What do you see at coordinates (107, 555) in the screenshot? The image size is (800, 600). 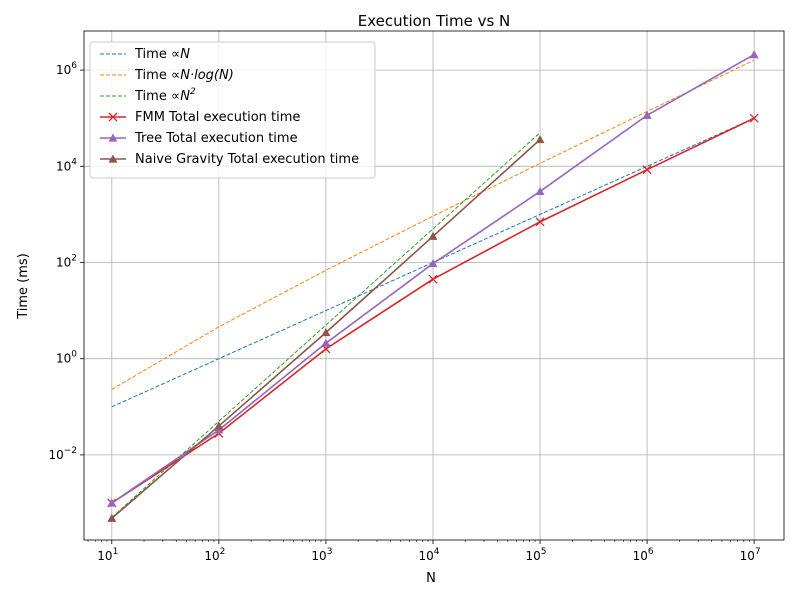 I see `x-tick-label: 10¹` at bounding box center [107, 555].